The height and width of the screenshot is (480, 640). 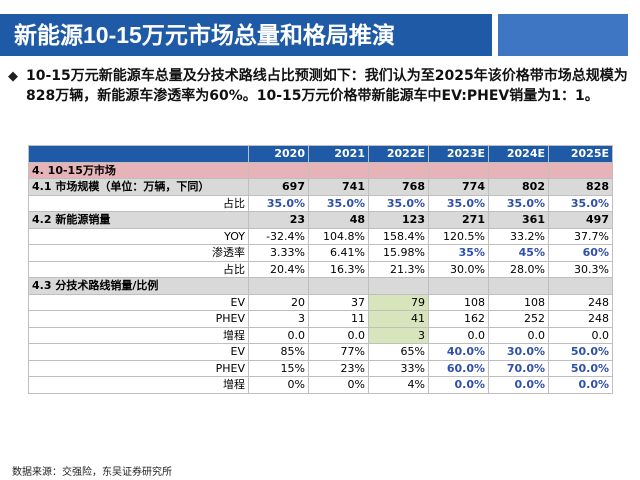 I want to click on cell: 37.7%, so click(x=580, y=236).